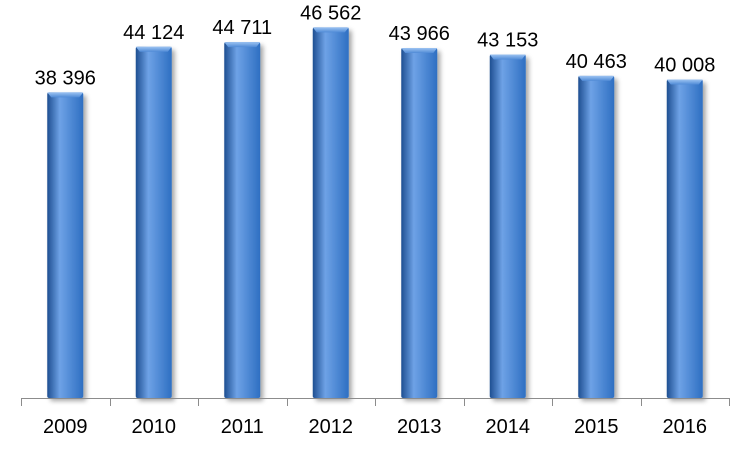 The image size is (750, 450). Describe the element at coordinates (153, 222) in the screenshot. I see `bar-2010` at that location.